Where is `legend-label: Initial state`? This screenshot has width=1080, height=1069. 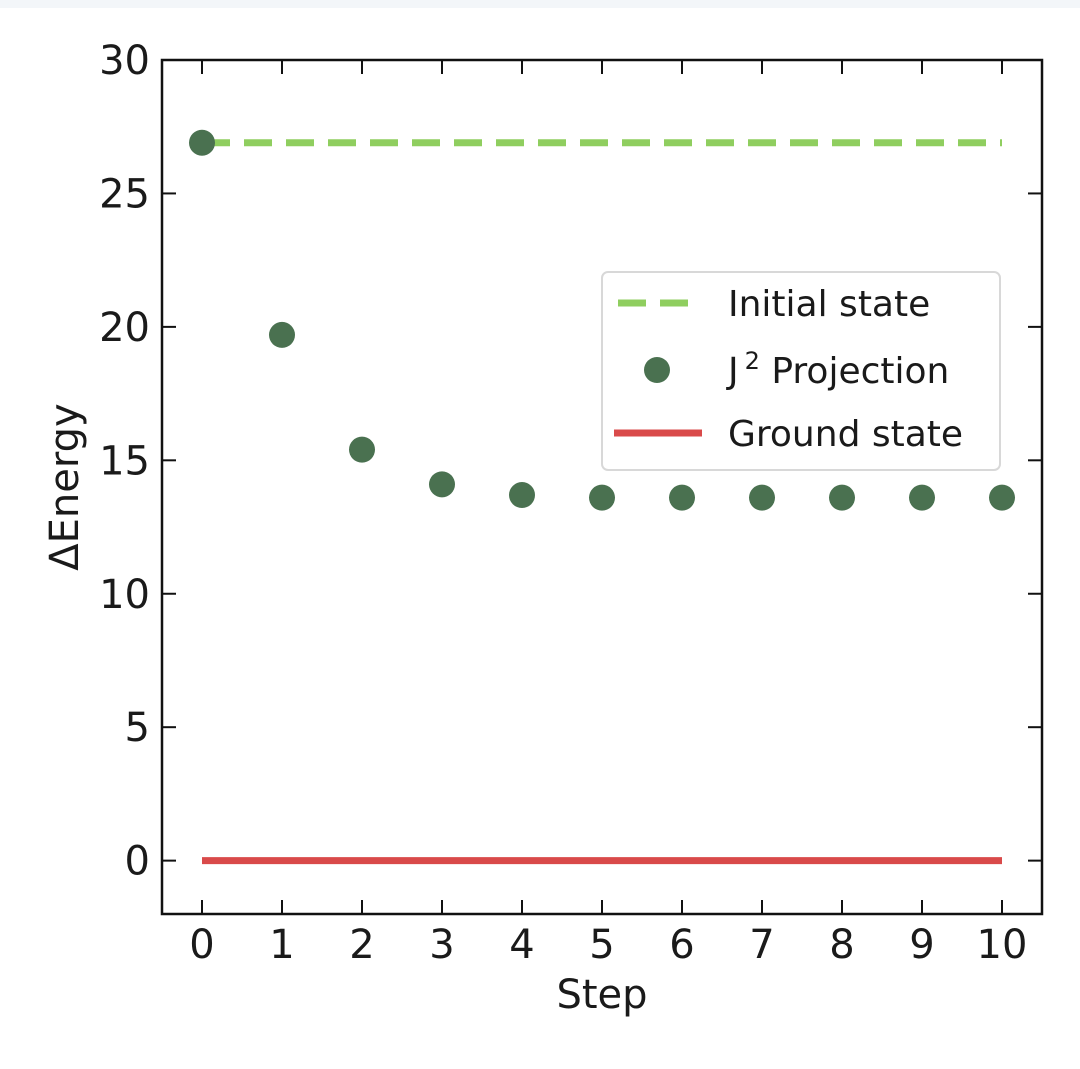
legend-label: Initial state is located at coordinates (829, 304).